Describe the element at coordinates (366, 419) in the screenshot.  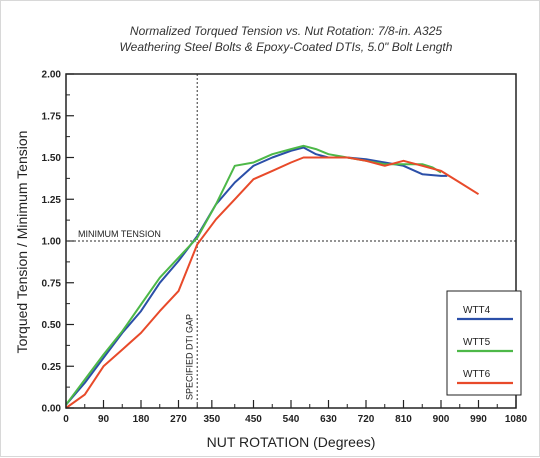
I see `x-tick-label: 720` at that location.